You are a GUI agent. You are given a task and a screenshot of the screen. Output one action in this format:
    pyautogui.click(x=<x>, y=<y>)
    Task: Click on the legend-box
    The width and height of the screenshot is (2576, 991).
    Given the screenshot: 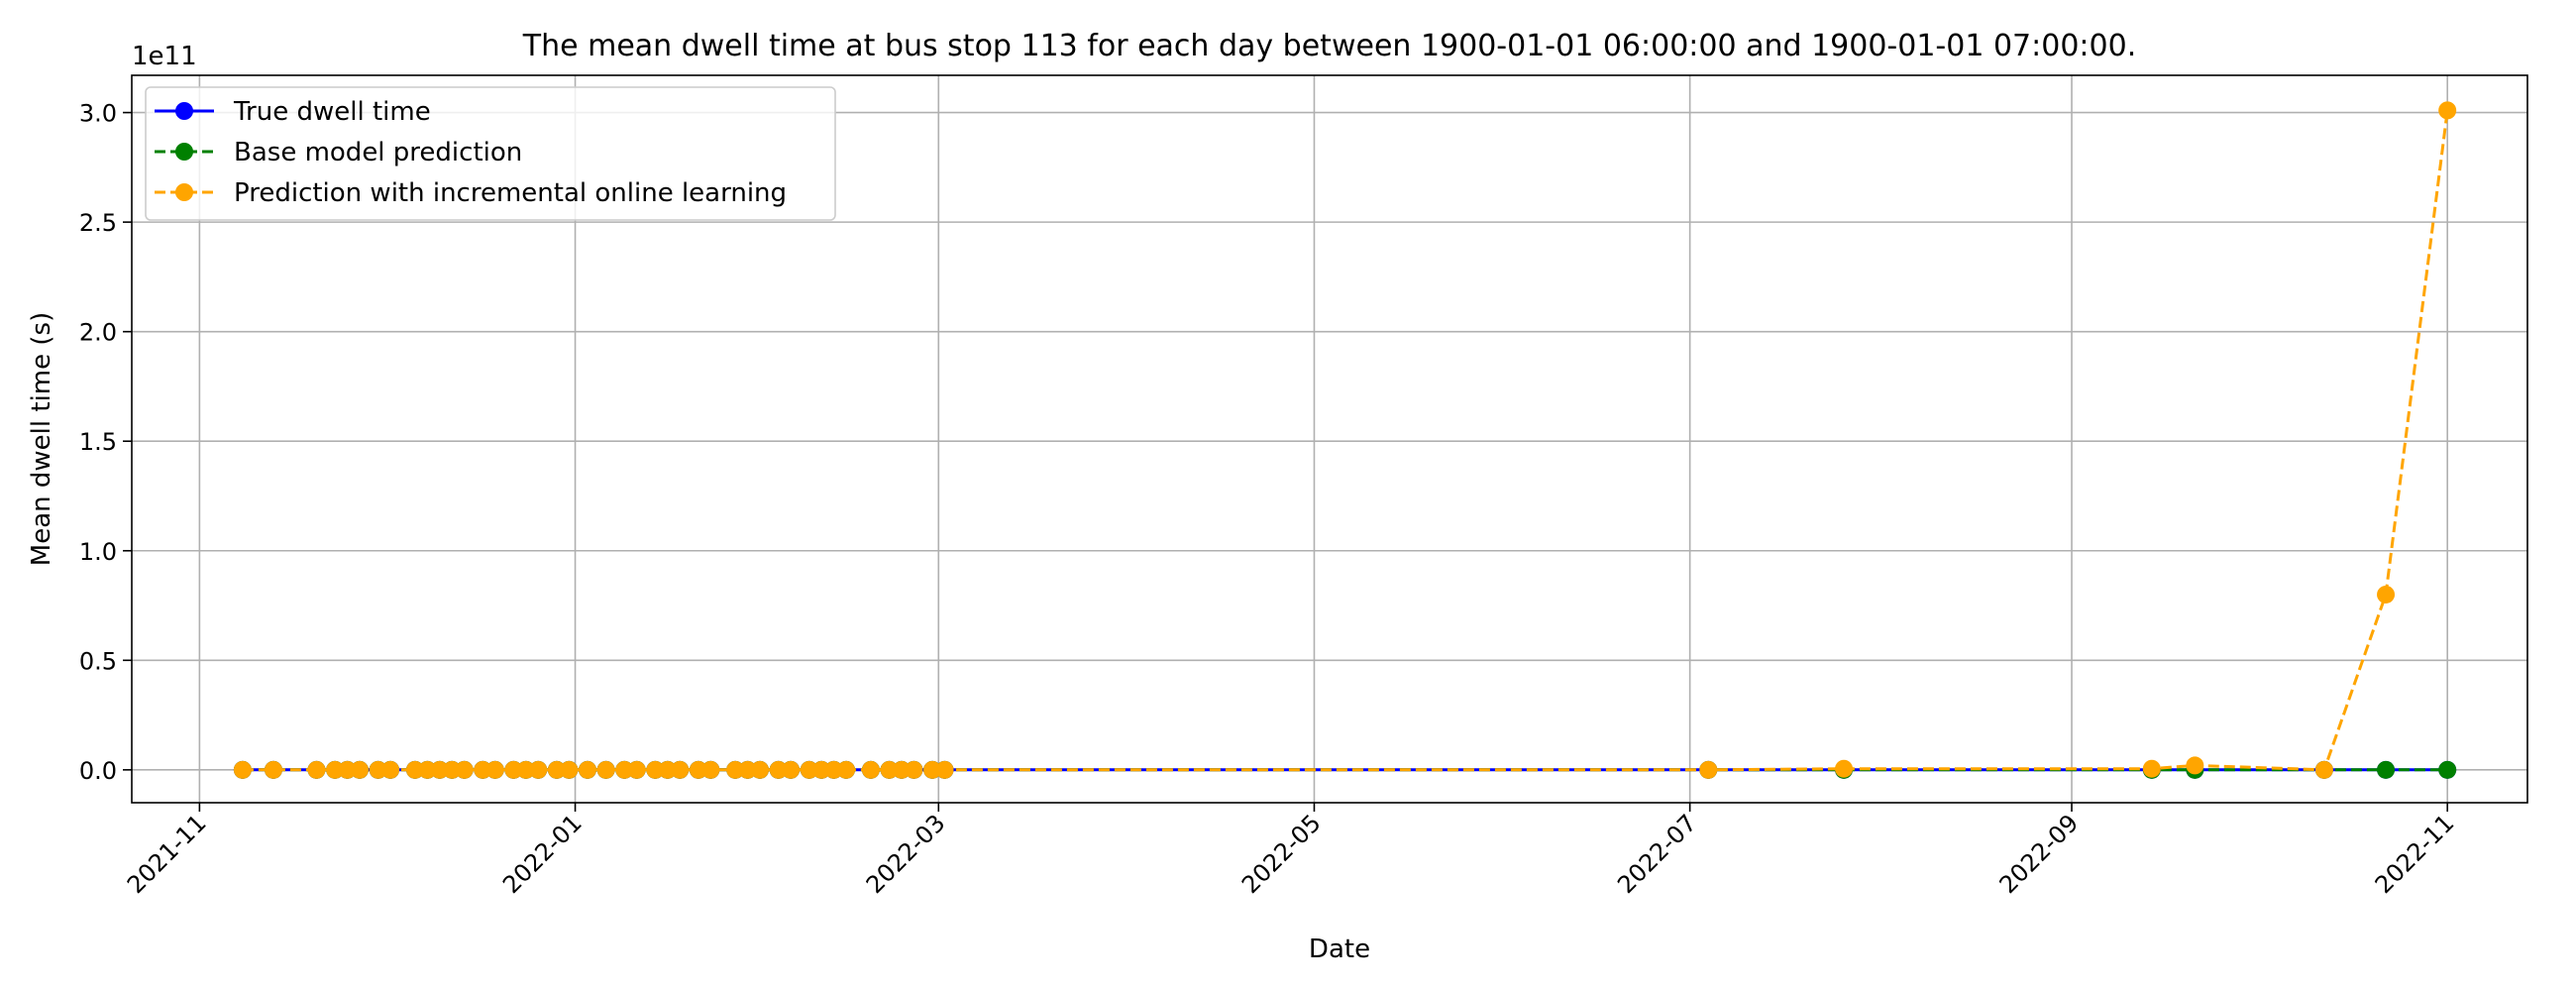 What is the action you would take?
    pyautogui.click(x=491, y=153)
    